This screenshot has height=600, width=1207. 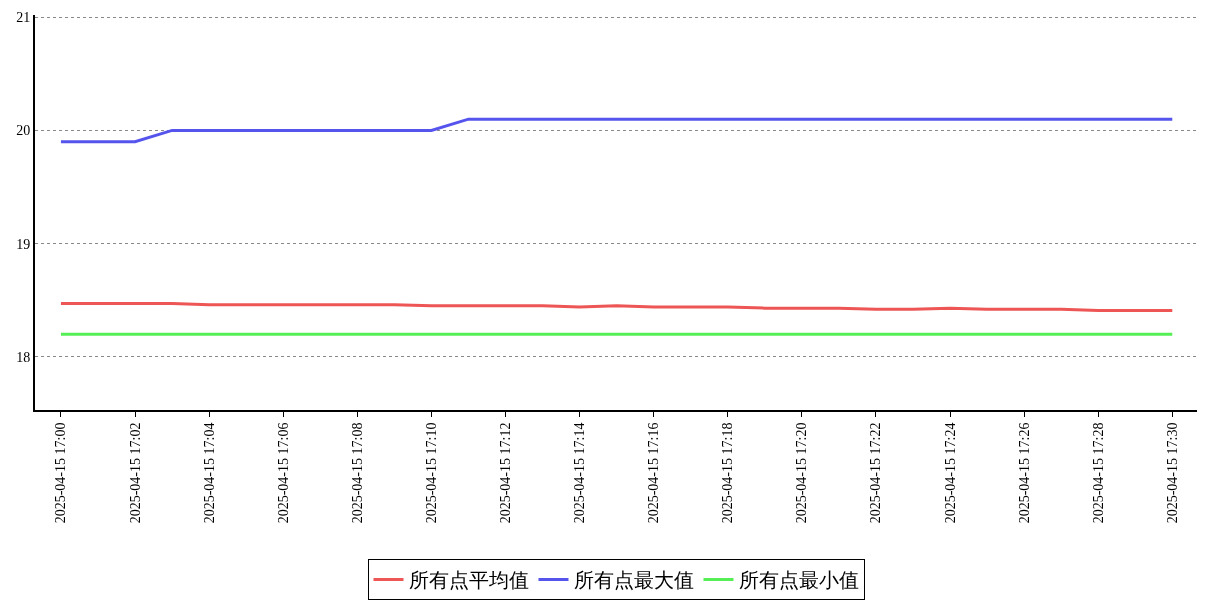 What do you see at coordinates (1172, 473) in the screenshot?
I see `x-tick-label: 2025-04-15 17:30` at bounding box center [1172, 473].